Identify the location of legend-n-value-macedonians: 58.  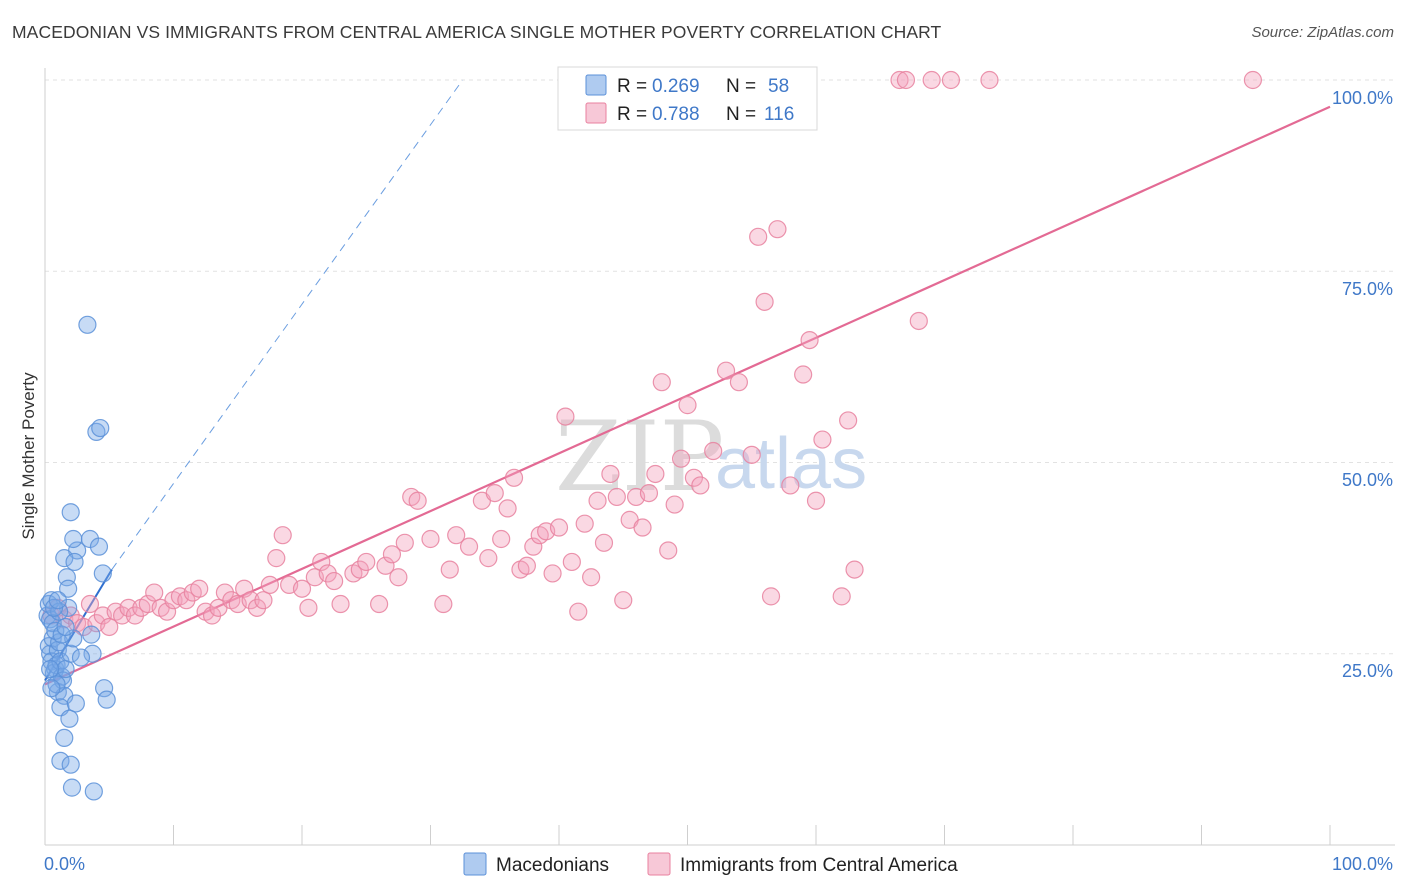
(778, 86).